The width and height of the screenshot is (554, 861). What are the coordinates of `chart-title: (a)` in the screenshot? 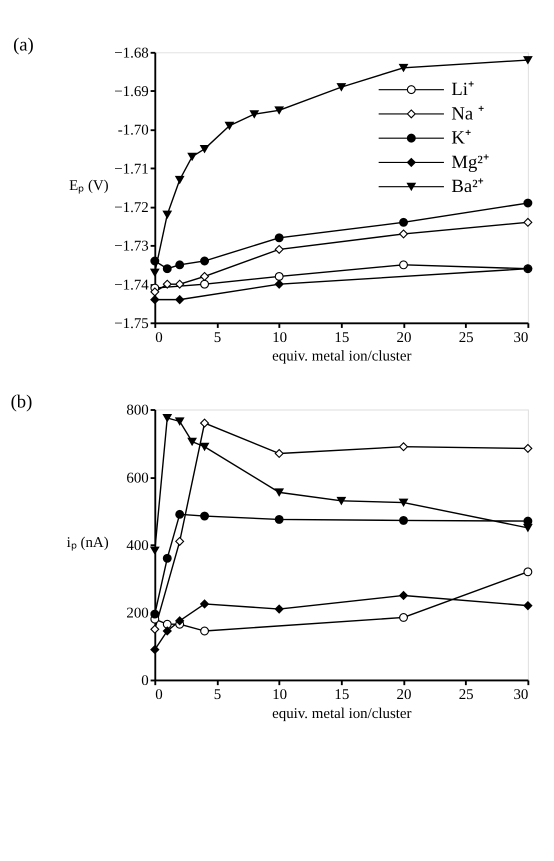 It's located at (23, 45).